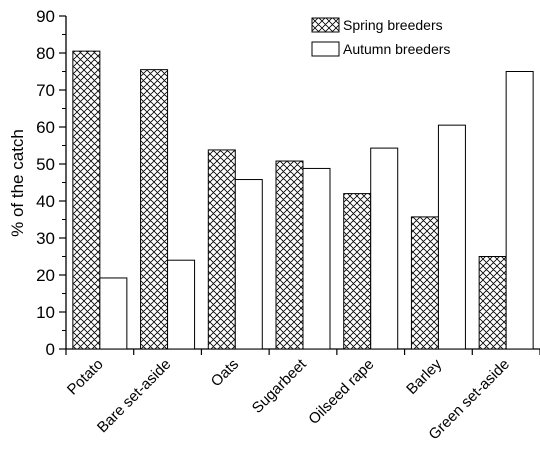 The width and height of the screenshot is (540, 463). Describe the element at coordinates (85, 377) in the screenshot. I see `x-category-label: Potato` at that location.